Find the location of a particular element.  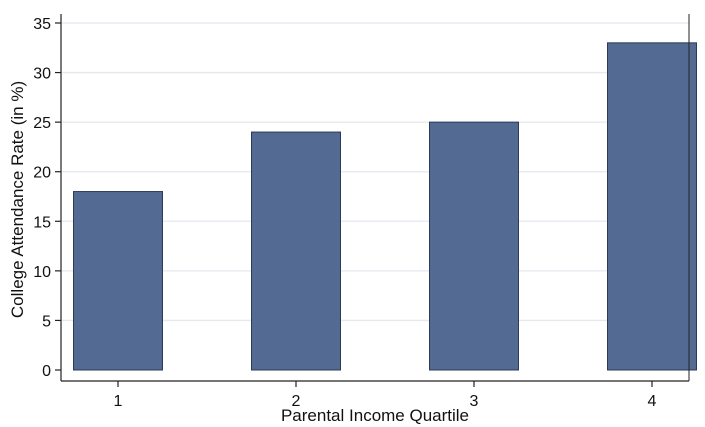

y-tick-label: 15 is located at coordinates (42, 222).